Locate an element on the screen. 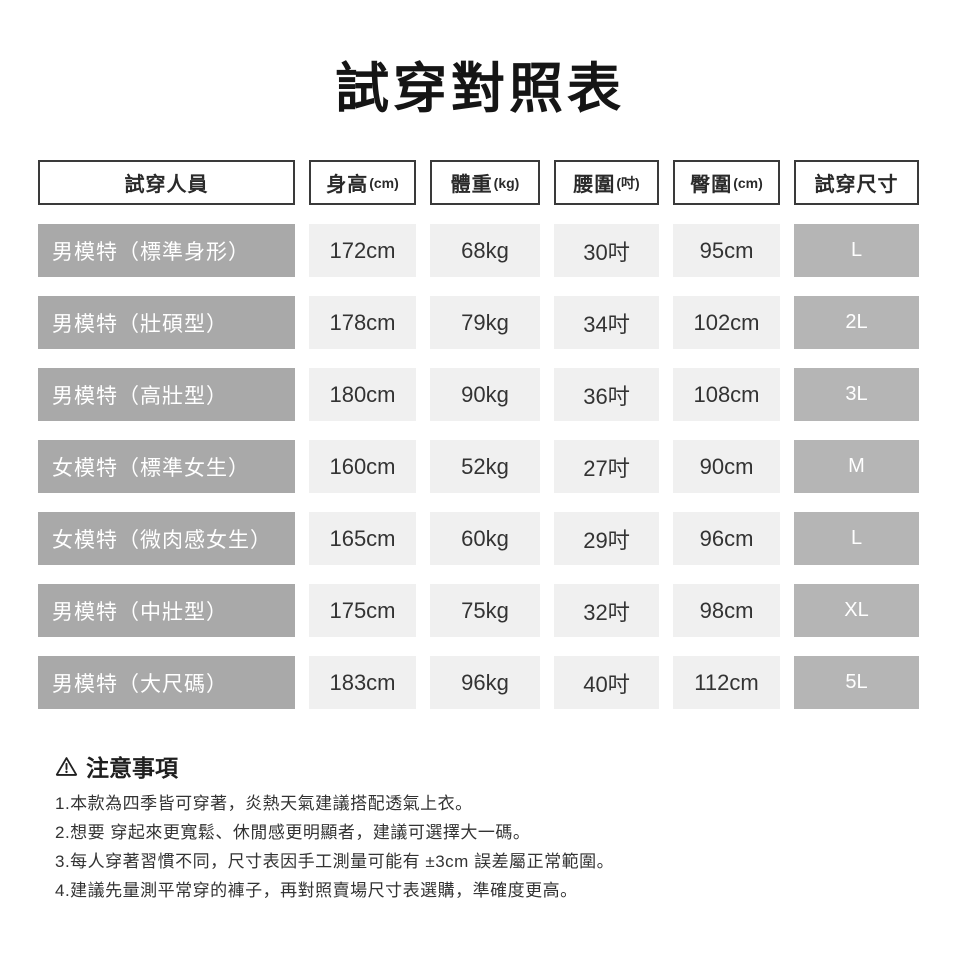 Image resolution: width=960 pixels, height=960 pixels. page-title: 試穿對照表 is located at coordinates (480, 89).